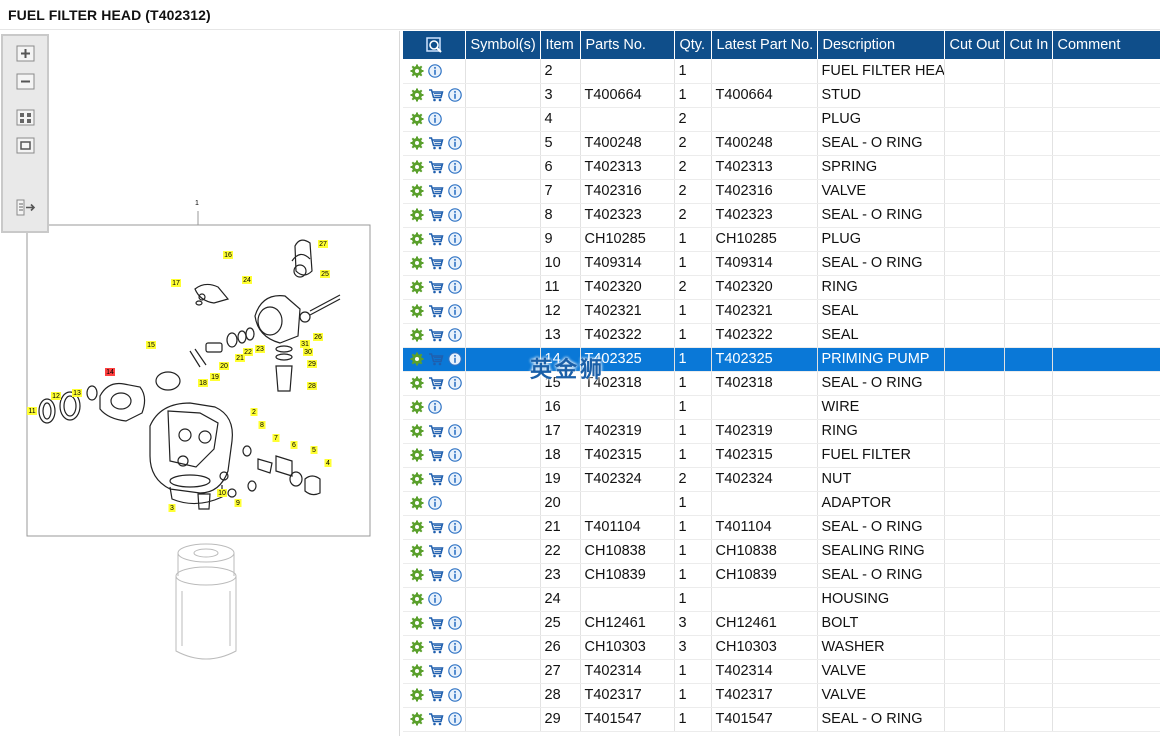  What do you see at coordinates (781, 191) in the screenshot?
I see `table-row: 7 T402316 2 T402316 VALVE` at bounding box center [781, 191].